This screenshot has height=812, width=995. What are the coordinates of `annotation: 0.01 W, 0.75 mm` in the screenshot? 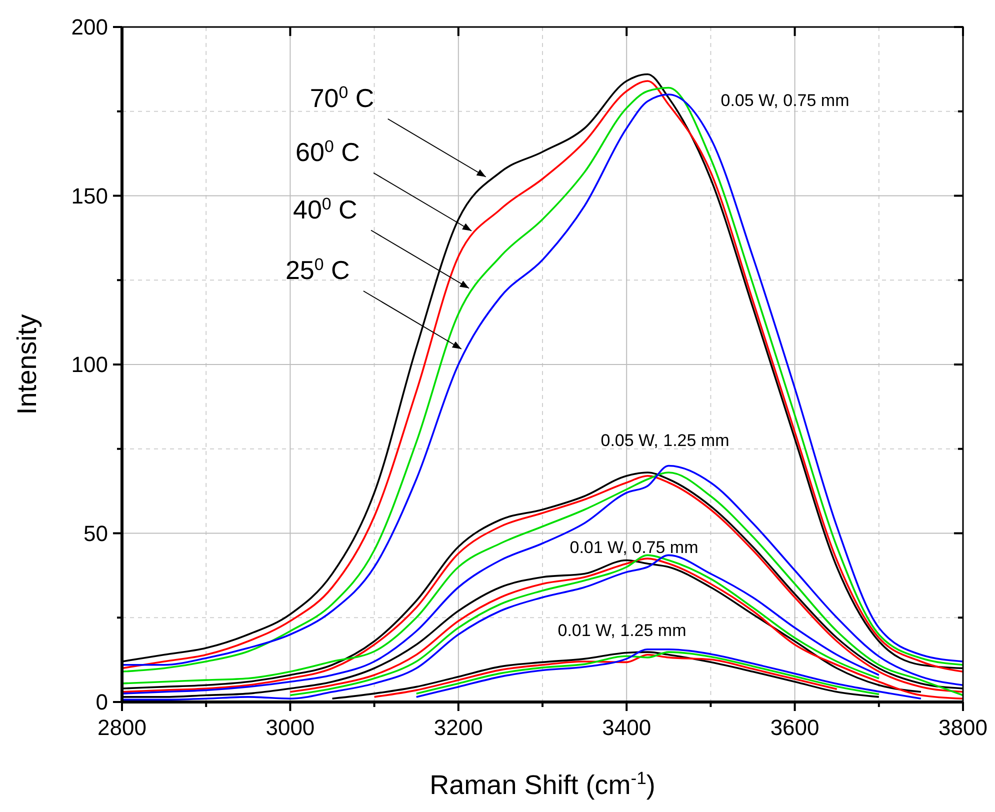 It's located at (634, 547).